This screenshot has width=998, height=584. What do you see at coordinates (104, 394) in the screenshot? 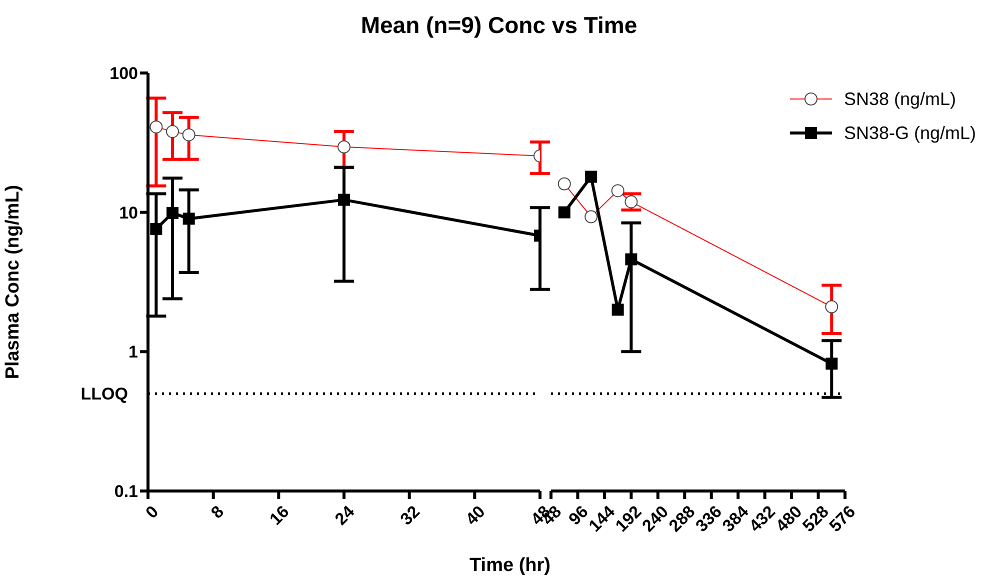
I see `ref-line-label: LLOQ` at bounding box center [104, 394].